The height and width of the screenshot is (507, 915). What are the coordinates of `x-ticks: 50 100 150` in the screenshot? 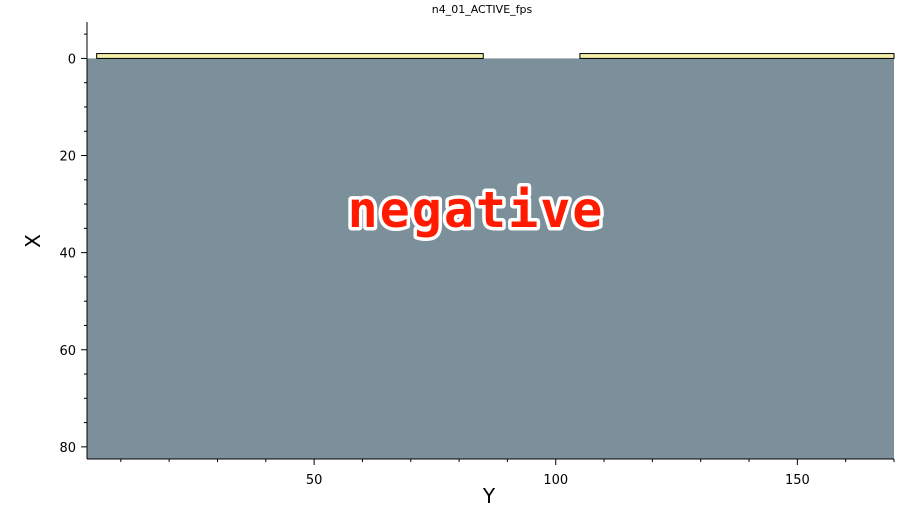 It's located at (507, 473).